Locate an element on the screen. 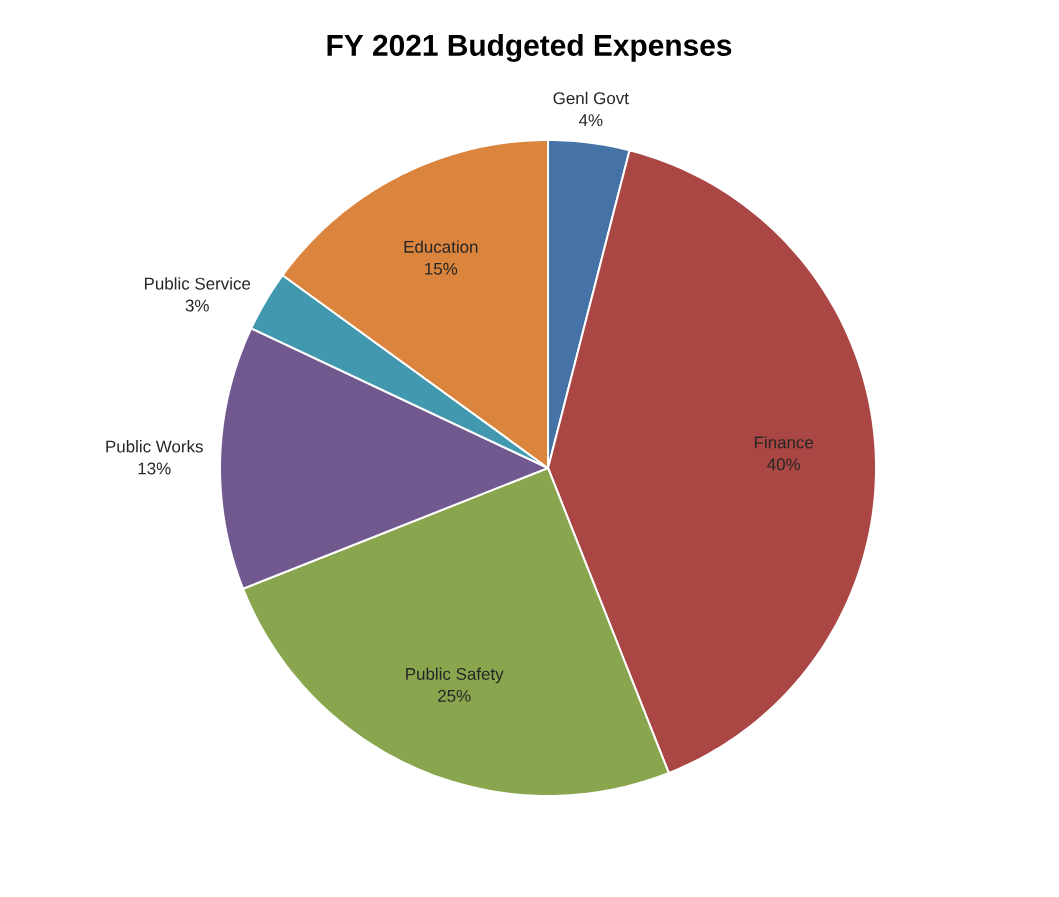  data-label: 40% is located at coordinates (784, 464).